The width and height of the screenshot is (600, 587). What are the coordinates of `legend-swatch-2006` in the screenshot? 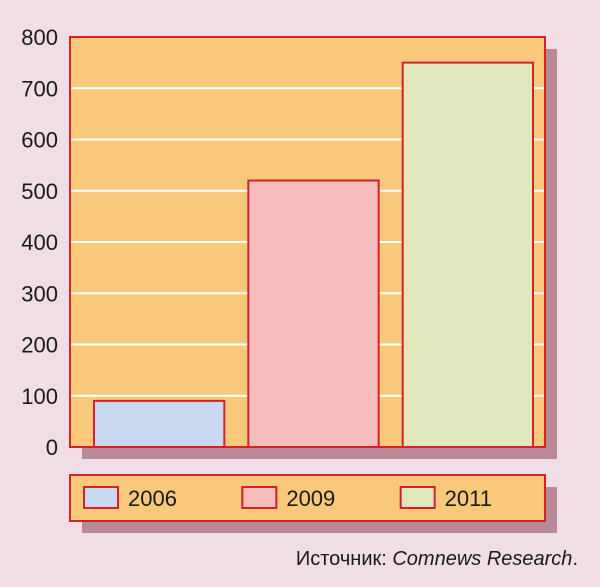 It's located at (101, 497).